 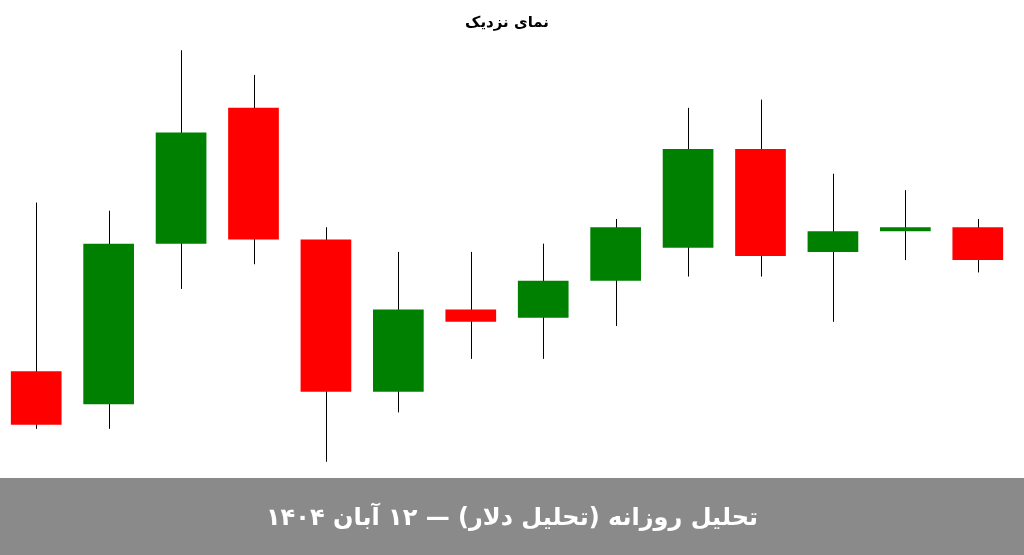 What do you see at coordinates (507, 21) in the screenshot?
I see `chart-title: نمای نزدیک` at bounding box center [507, 21].